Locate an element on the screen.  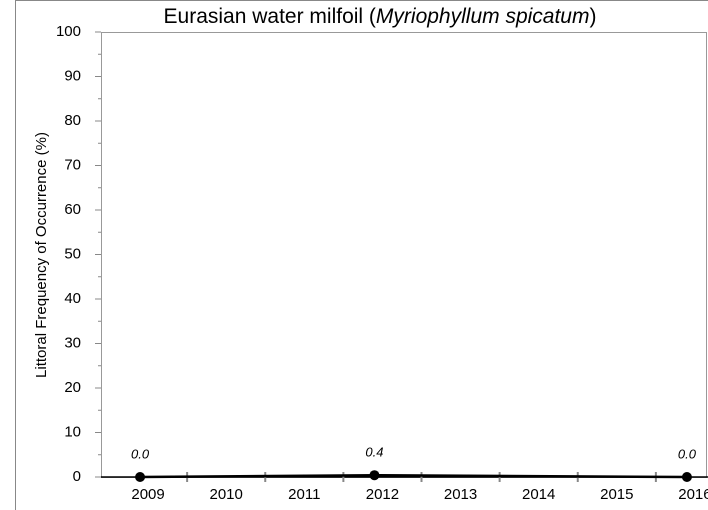
y-tick-label: 40 is located at coordinates (72, 298).